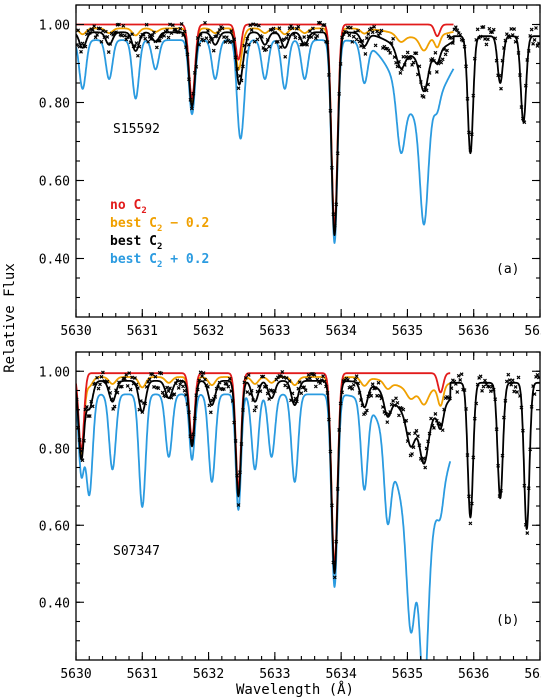  Describe the element at coordinates (10, 318) in the screenshot. I see `y-axis-label: Relative Flux` at that location.